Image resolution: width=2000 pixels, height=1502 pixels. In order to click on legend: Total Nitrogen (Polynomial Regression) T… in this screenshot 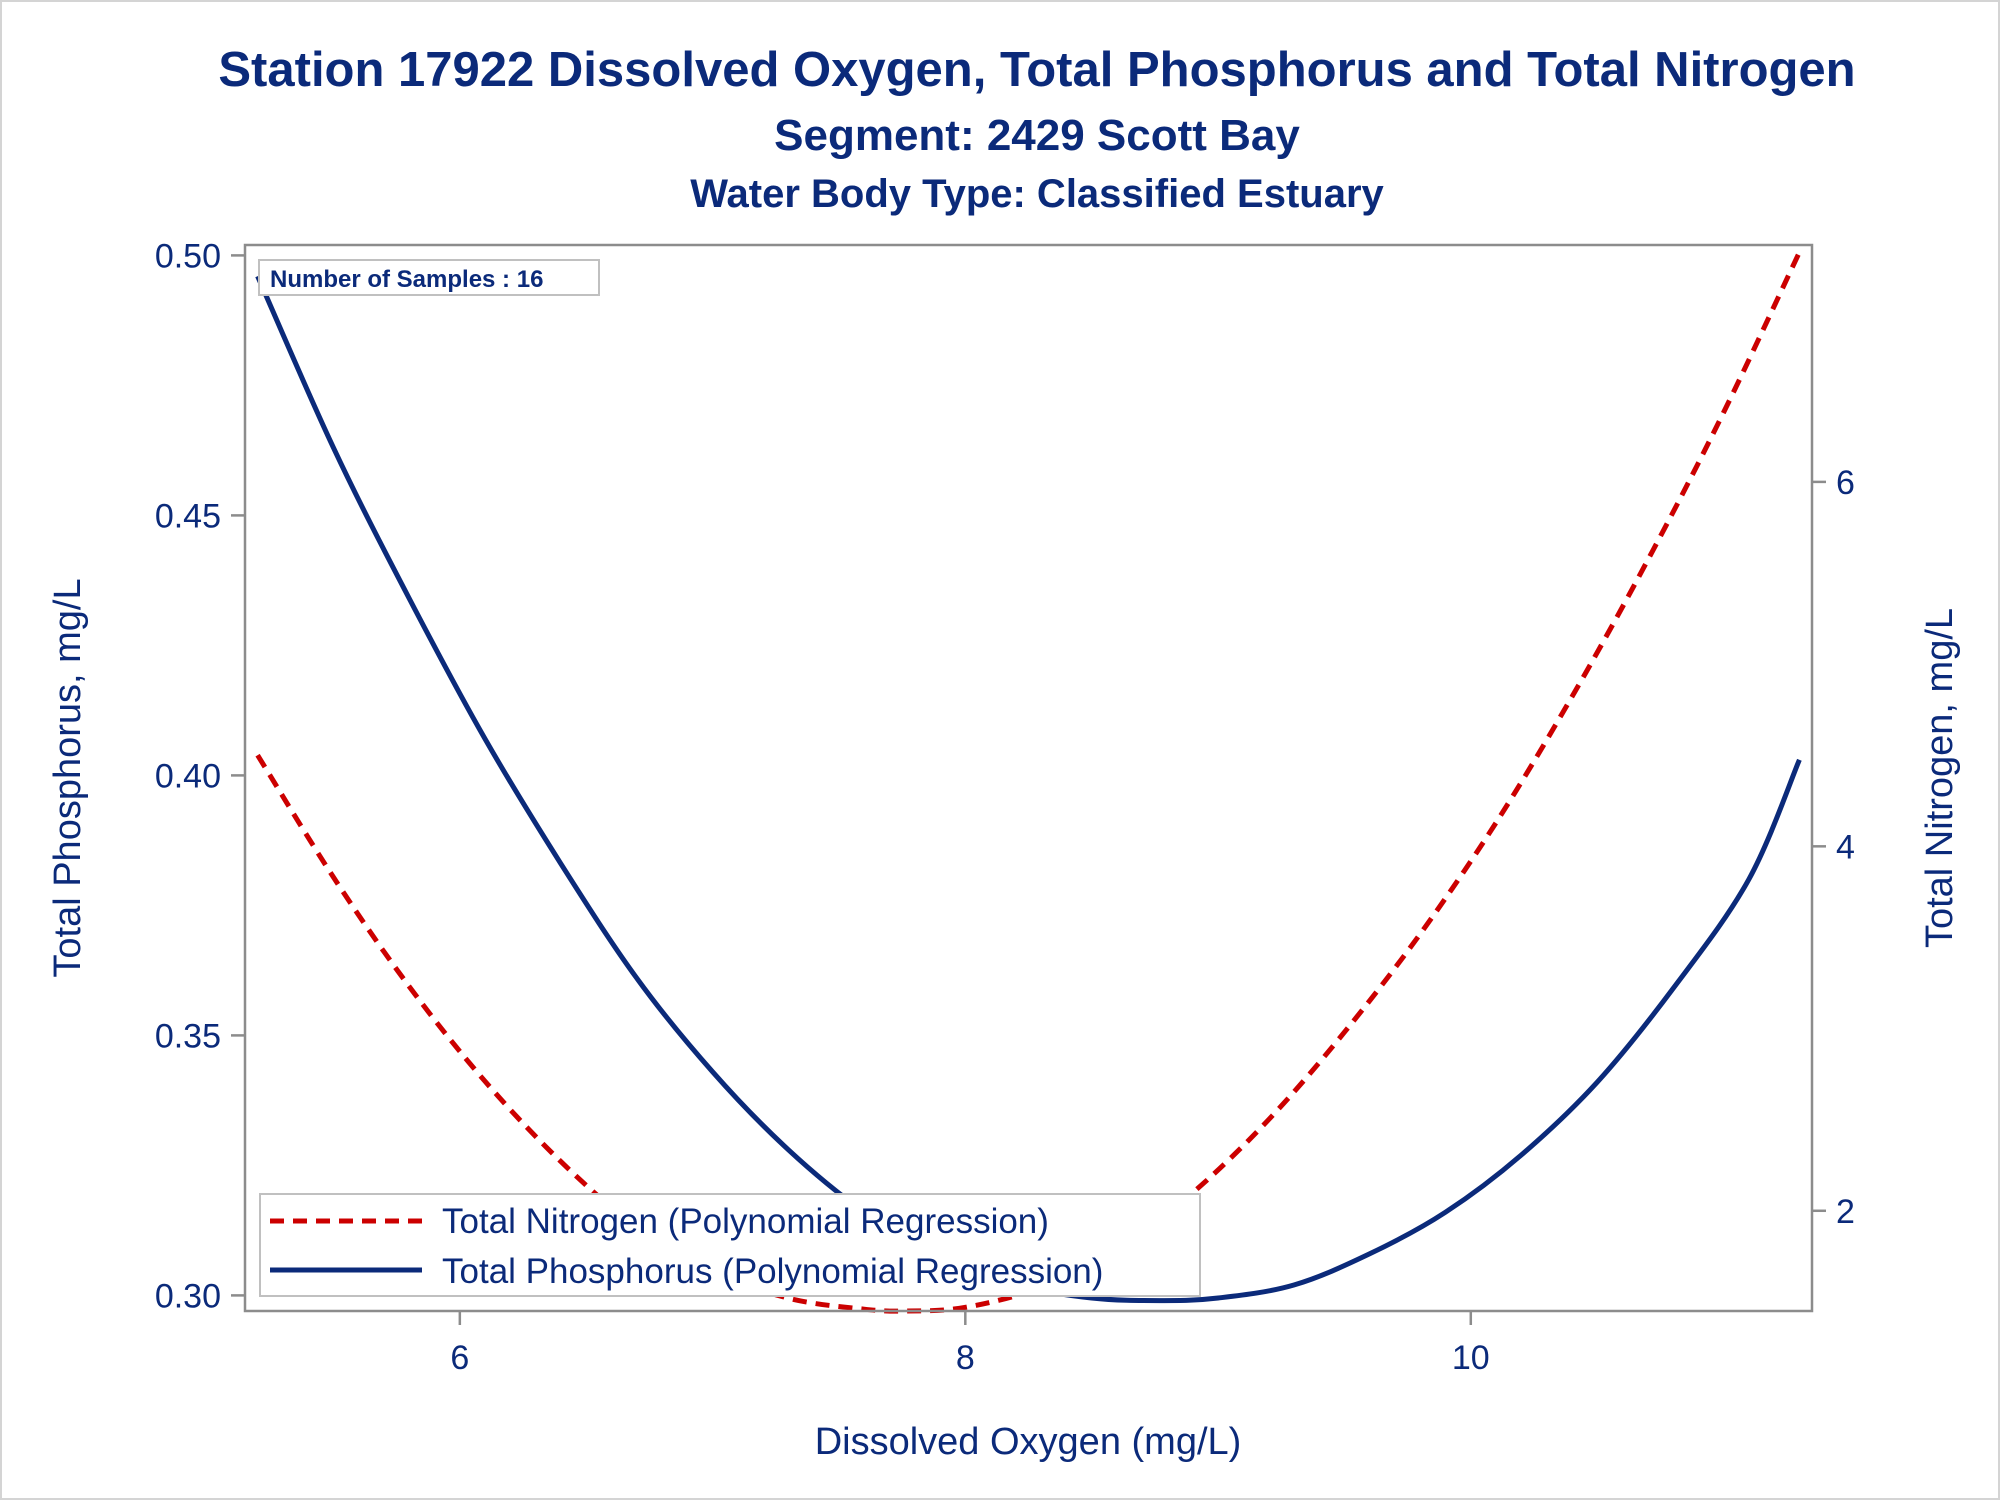, I will do `click(730, 1245)`.